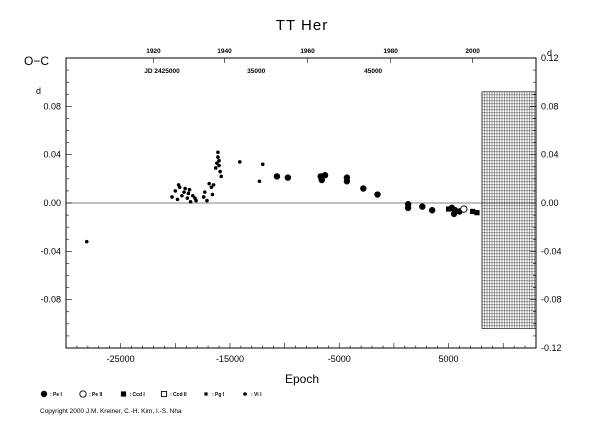 This screenshot has width=590, height=425. Describe the element at coordinates (52, 203) in the screenshot. I see `y-tick-label-left: 0.00` at that location.